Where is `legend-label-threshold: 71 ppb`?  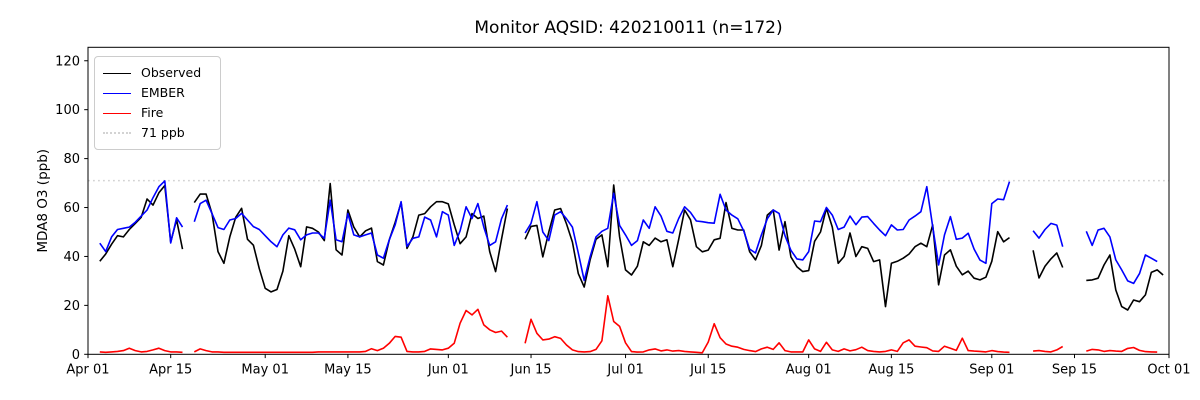 legend-label-threshold: 71 ppb is located at coordinates (163, 132).